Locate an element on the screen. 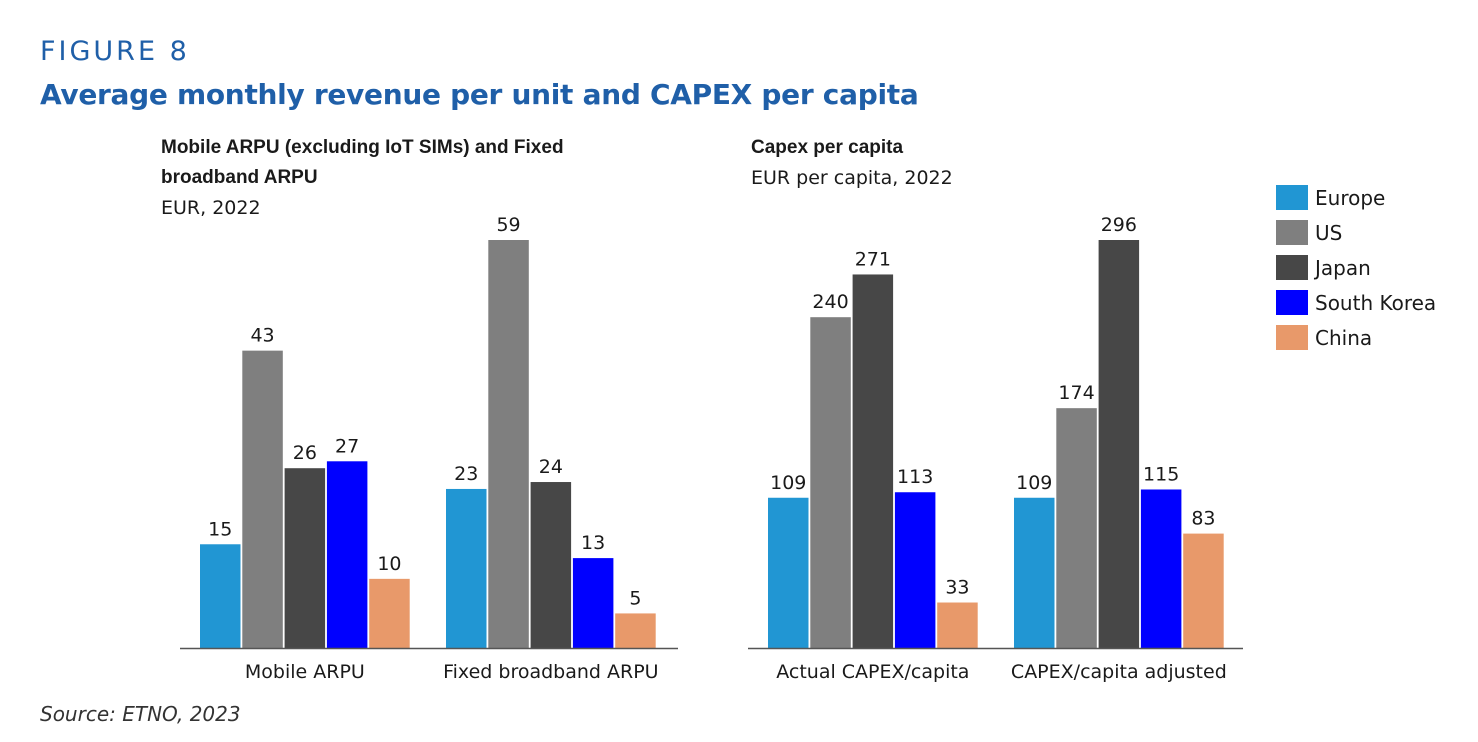 The width and height of the screenshot is (1478, 742). category-label-2-1: Actual CAPEX/capita is located at coordinates (872, 672).